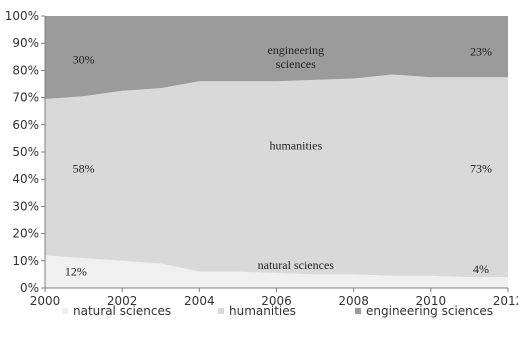 The height and width of the screenshot is (346, 518). What do you see at coordinates (25, 152) in the screenshot?
I see `y-tick-label: 50%` at bounding box center [25, 152].